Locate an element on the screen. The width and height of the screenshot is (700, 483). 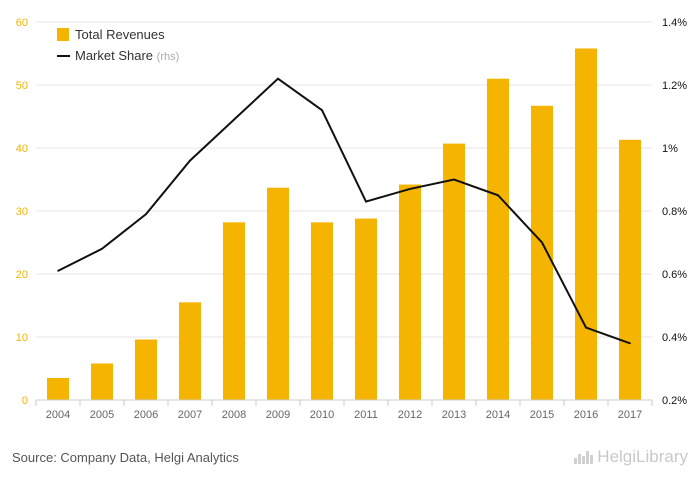
logo-icon is located at coordinates (584, 457).